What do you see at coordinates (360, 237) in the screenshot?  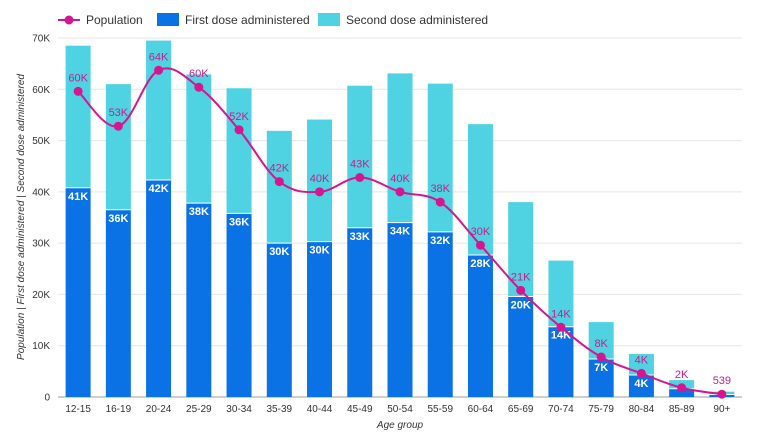 I see `first-dose-data-label: 33K` at bounding box center [360, 237].